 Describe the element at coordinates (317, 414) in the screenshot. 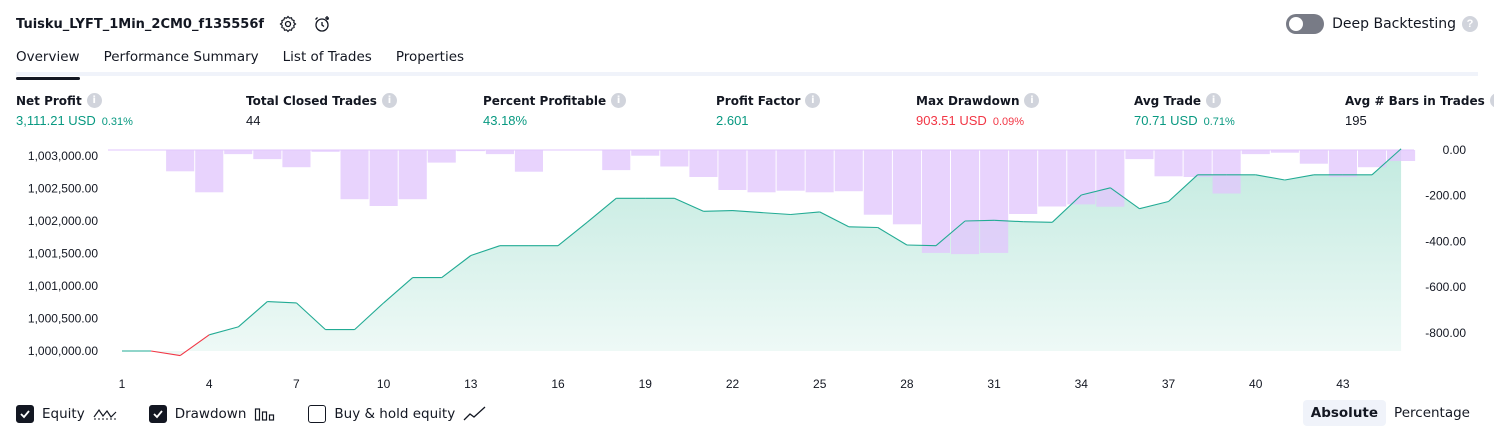

I see `checkbox-buy-hold` at that location.